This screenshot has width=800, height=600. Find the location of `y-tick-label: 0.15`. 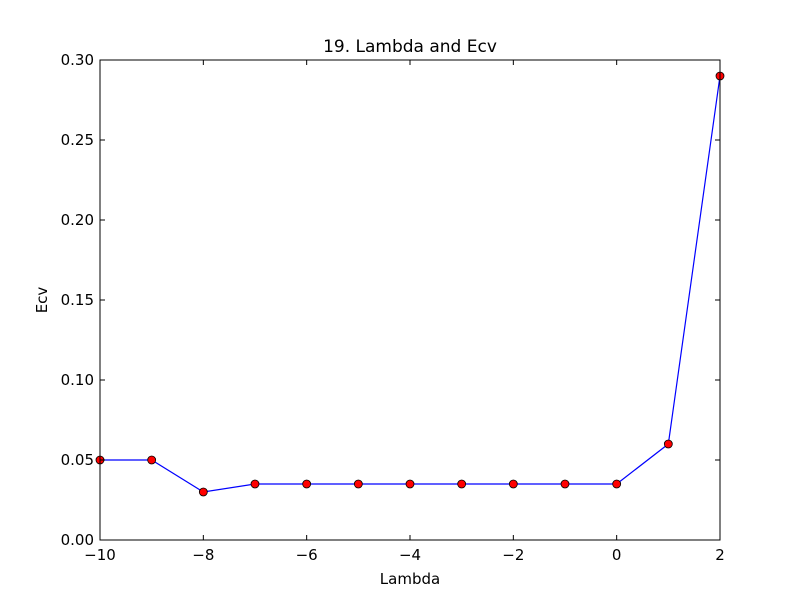

y-tick-label: 0.15 is located at coordinates (77, 300).